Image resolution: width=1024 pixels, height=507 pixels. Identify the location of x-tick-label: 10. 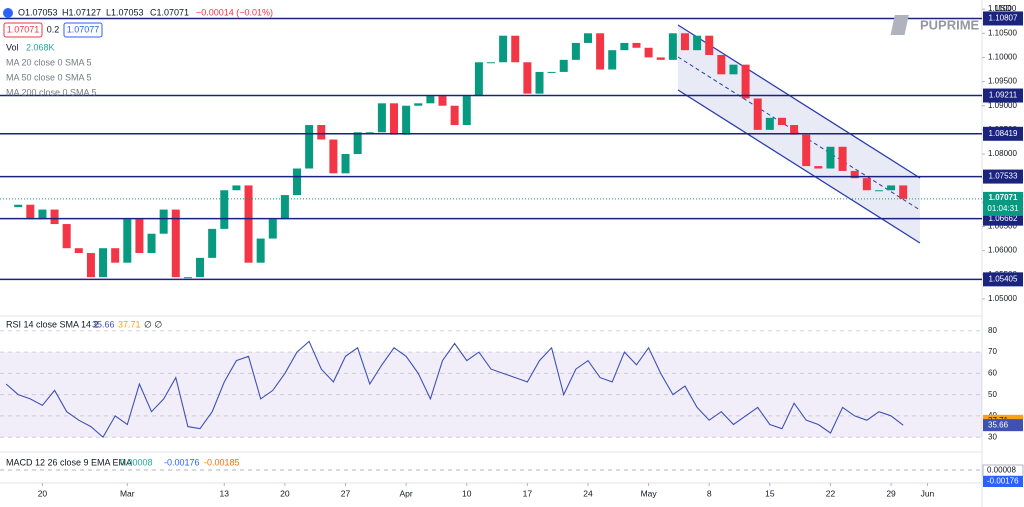
(467, 493).